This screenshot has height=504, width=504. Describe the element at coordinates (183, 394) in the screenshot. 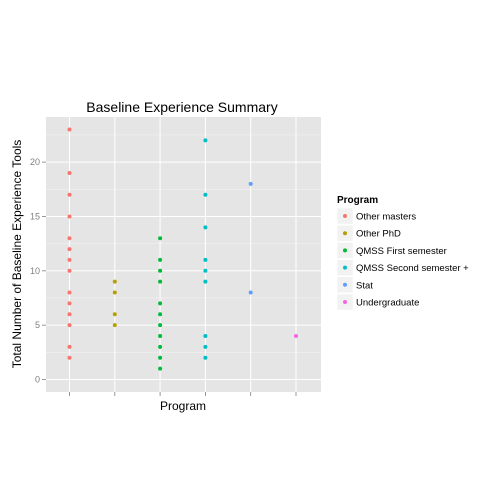

I see `x-axis-ticks` at that location.